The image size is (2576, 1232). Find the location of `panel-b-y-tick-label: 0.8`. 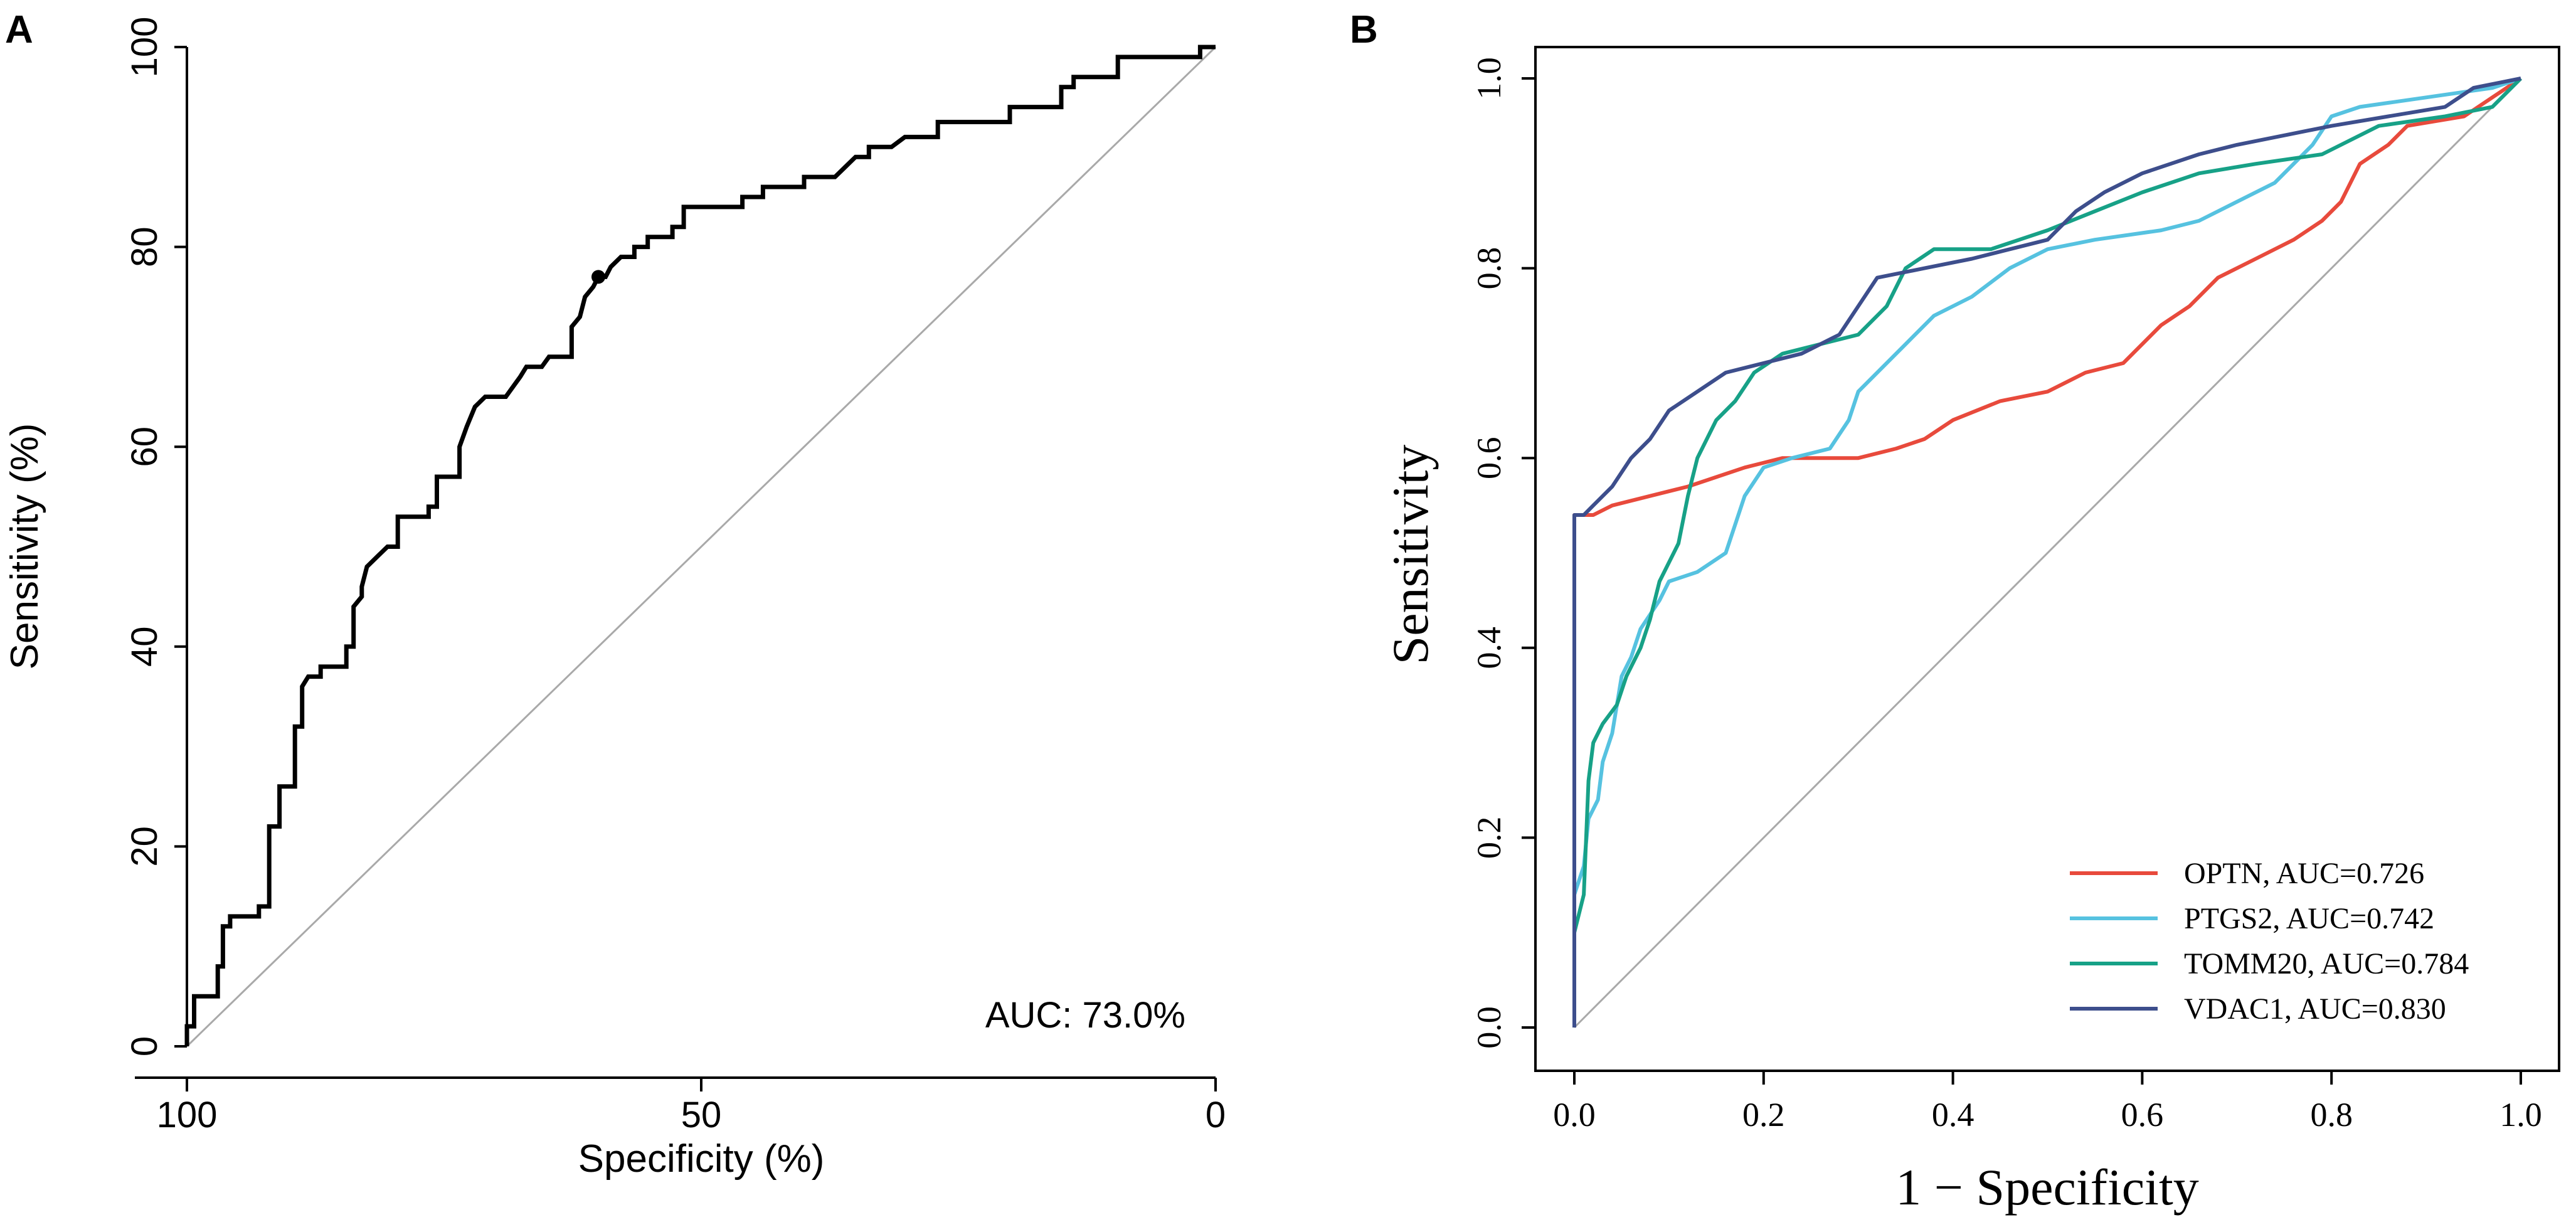

panel-b-y-tick-label: 0.8 is located at coordinates (1489, 268).